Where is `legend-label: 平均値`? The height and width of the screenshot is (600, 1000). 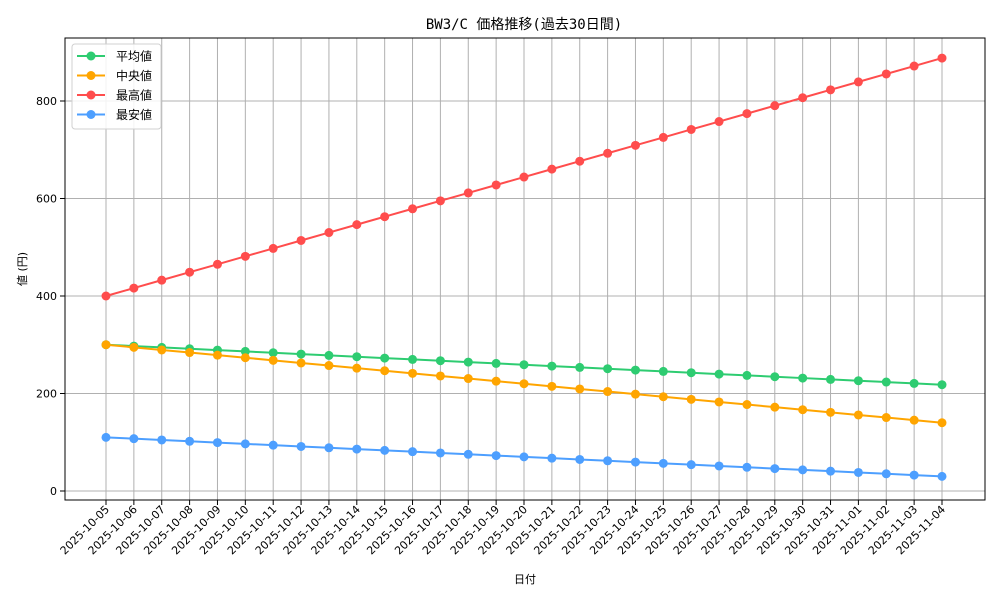 legend-label: 平均値 is located at coordinates (134, 56).